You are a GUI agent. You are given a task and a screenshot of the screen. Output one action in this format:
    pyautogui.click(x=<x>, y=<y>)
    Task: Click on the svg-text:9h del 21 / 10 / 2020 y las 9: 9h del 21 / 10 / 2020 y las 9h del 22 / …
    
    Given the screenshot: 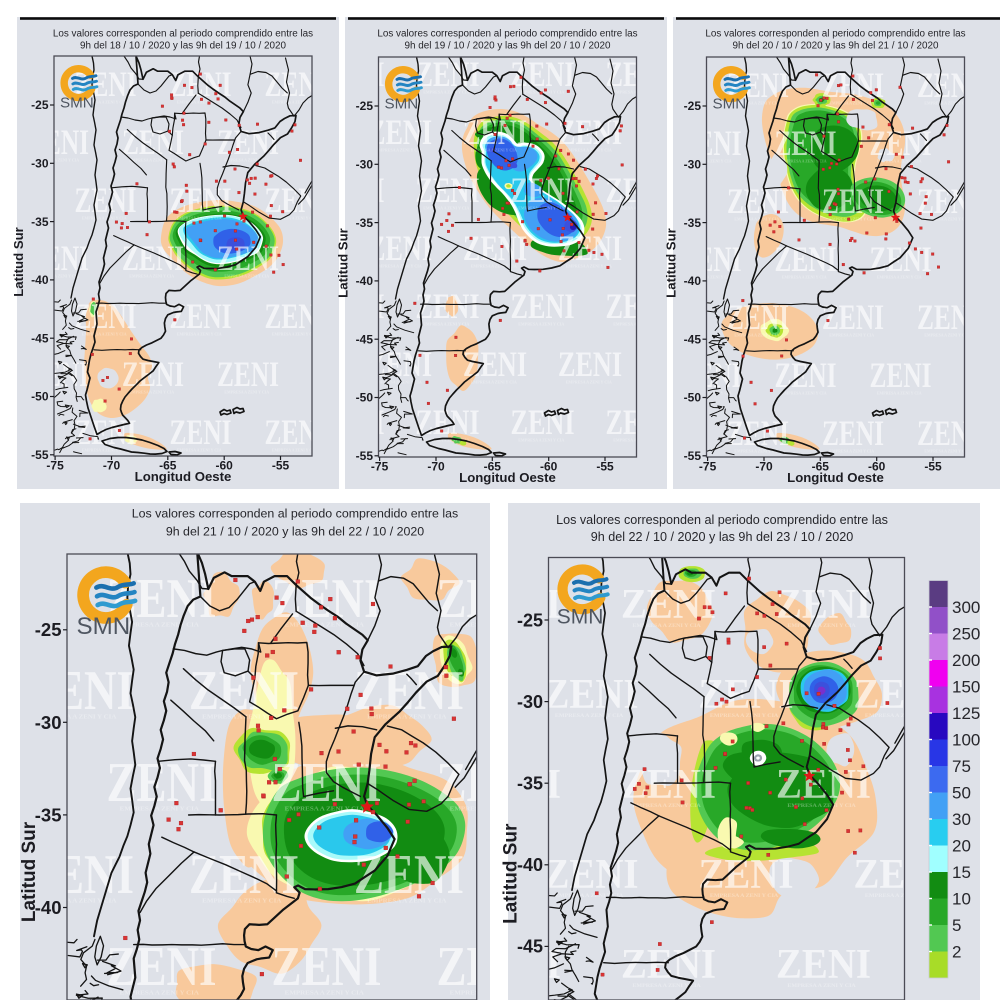 What is the action you would take?
    pyautogui.click(x=295, y=532)
    